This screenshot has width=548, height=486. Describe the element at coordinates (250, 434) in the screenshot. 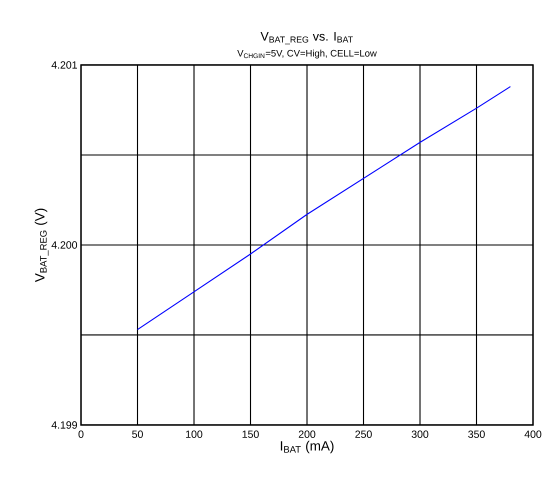

I see `x-tick-label: 150` at that location.